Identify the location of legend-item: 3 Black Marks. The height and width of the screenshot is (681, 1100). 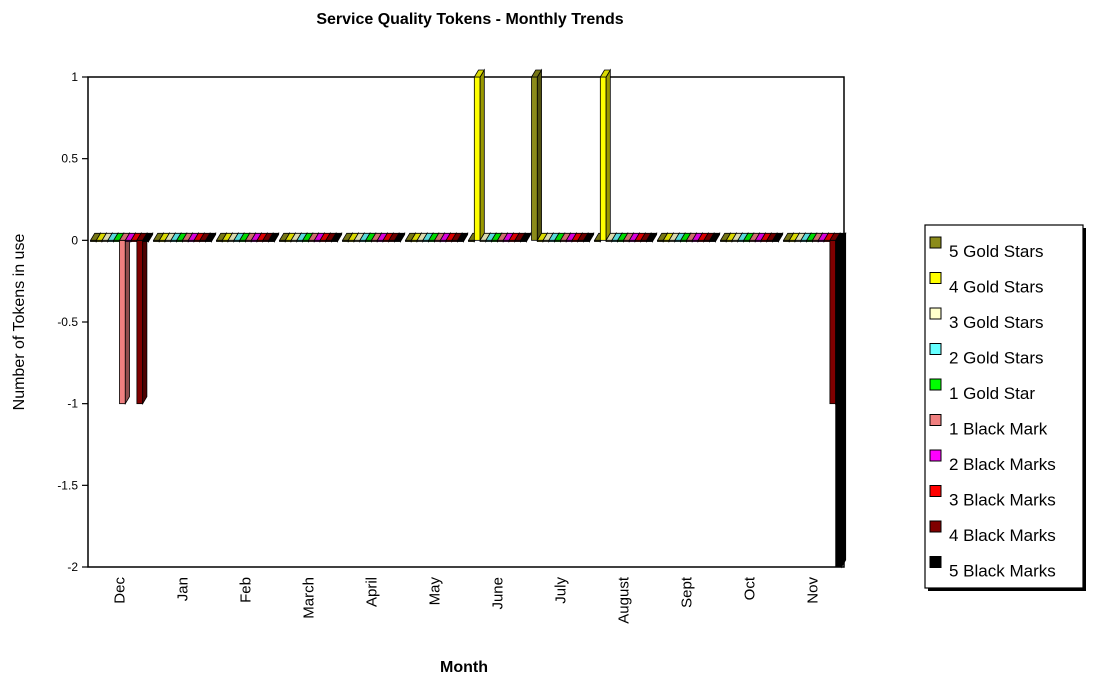
(992, 497).